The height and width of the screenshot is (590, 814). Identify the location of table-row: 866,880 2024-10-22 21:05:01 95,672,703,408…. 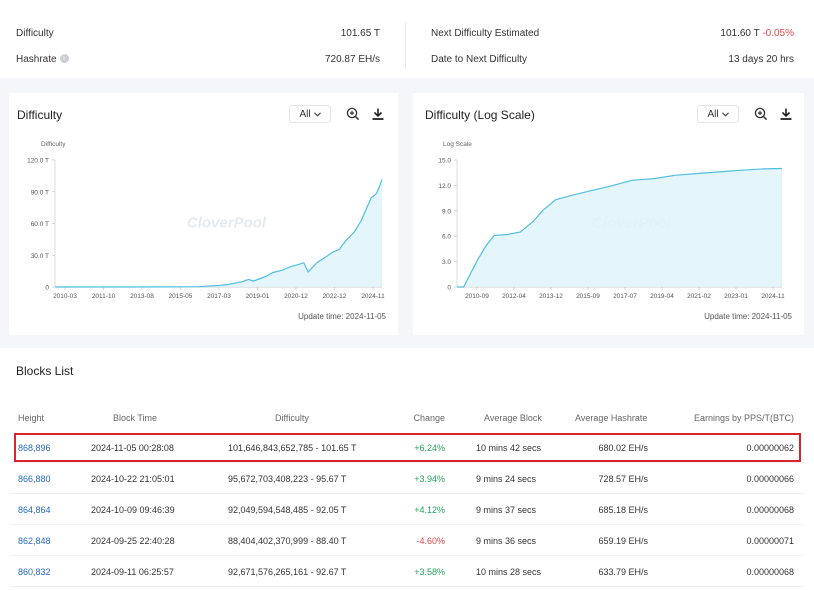
(407, 478).